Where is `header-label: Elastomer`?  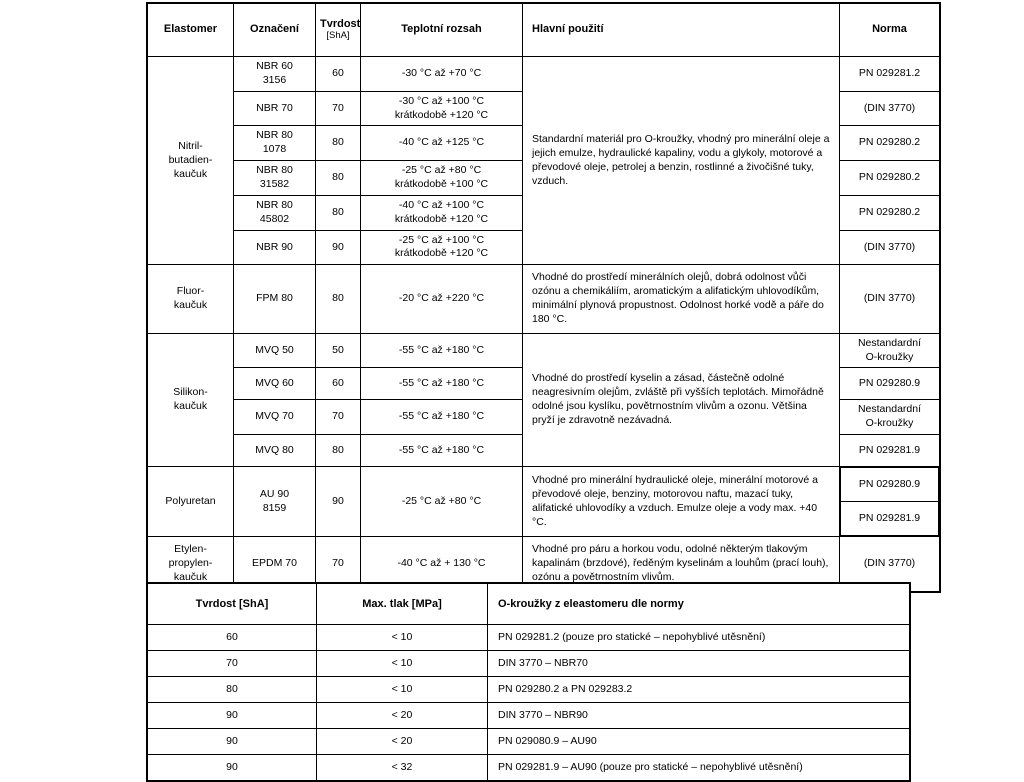 header-label: Elastomer is located at coordinates (190, 29).